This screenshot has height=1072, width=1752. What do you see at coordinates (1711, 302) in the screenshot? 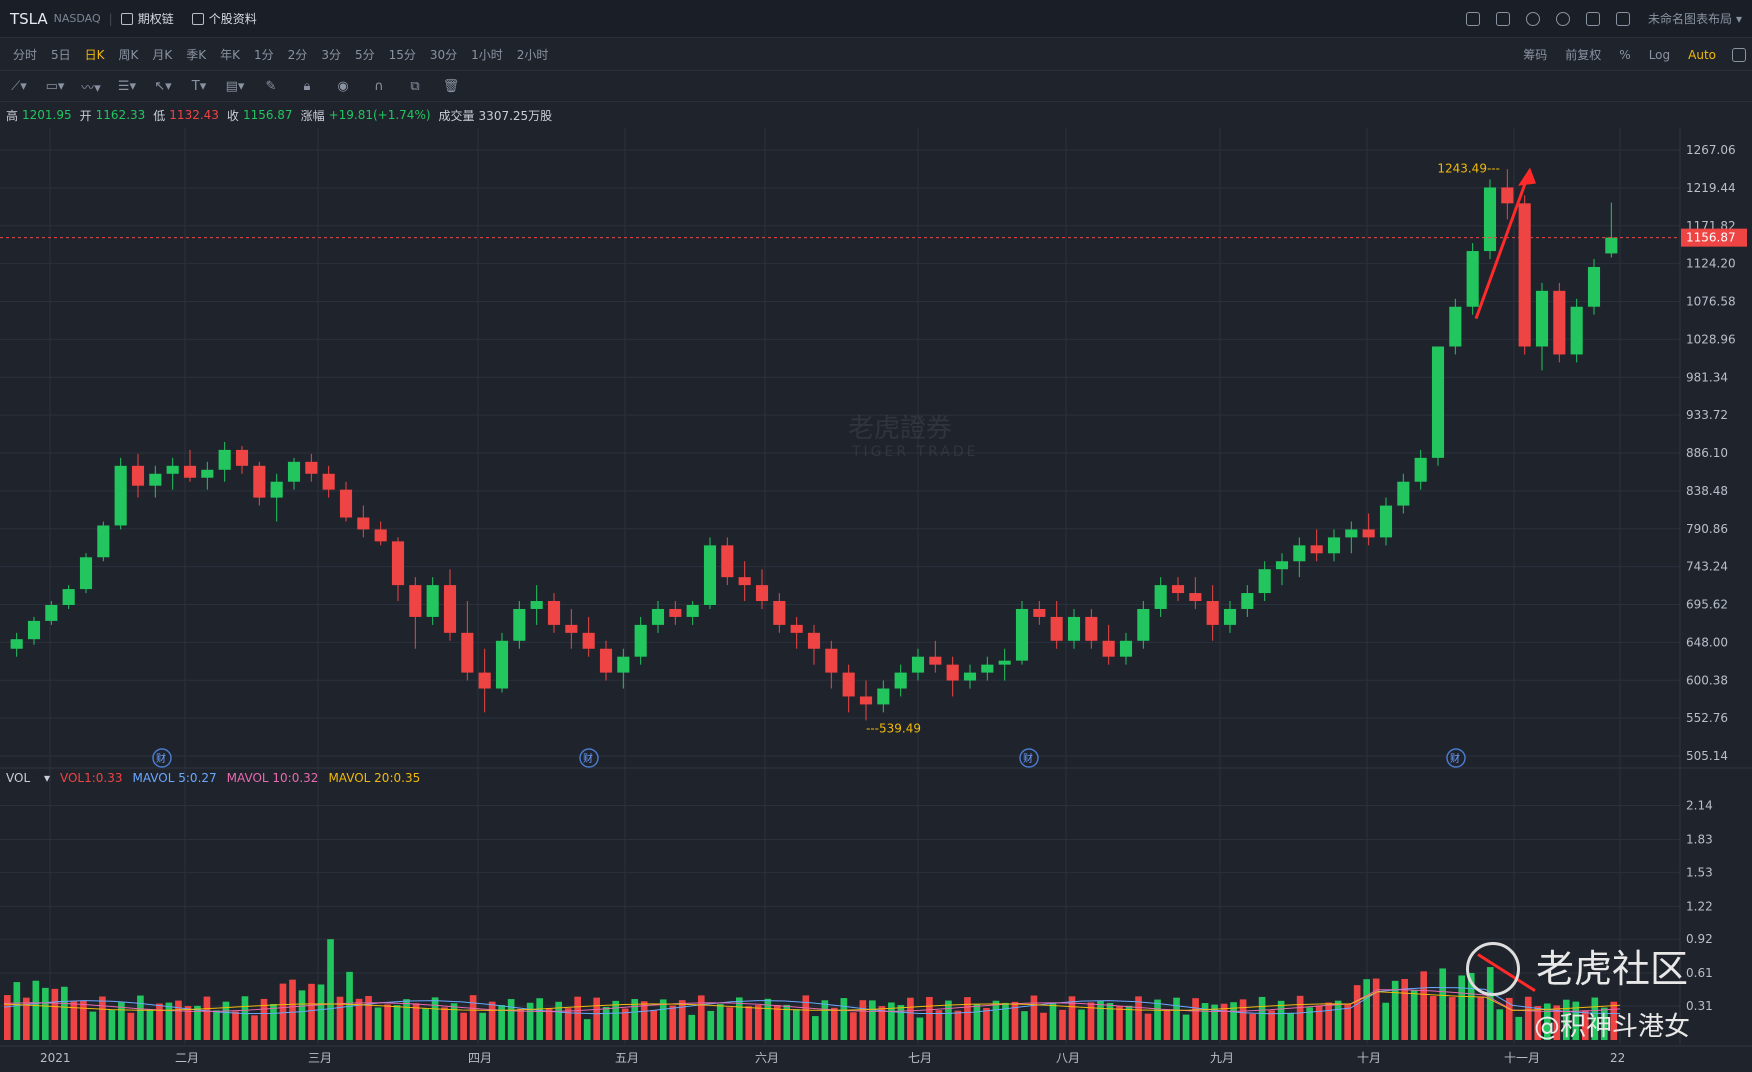
I see `price-axis-label: 1076.58` at bounding box center [1711, 302].